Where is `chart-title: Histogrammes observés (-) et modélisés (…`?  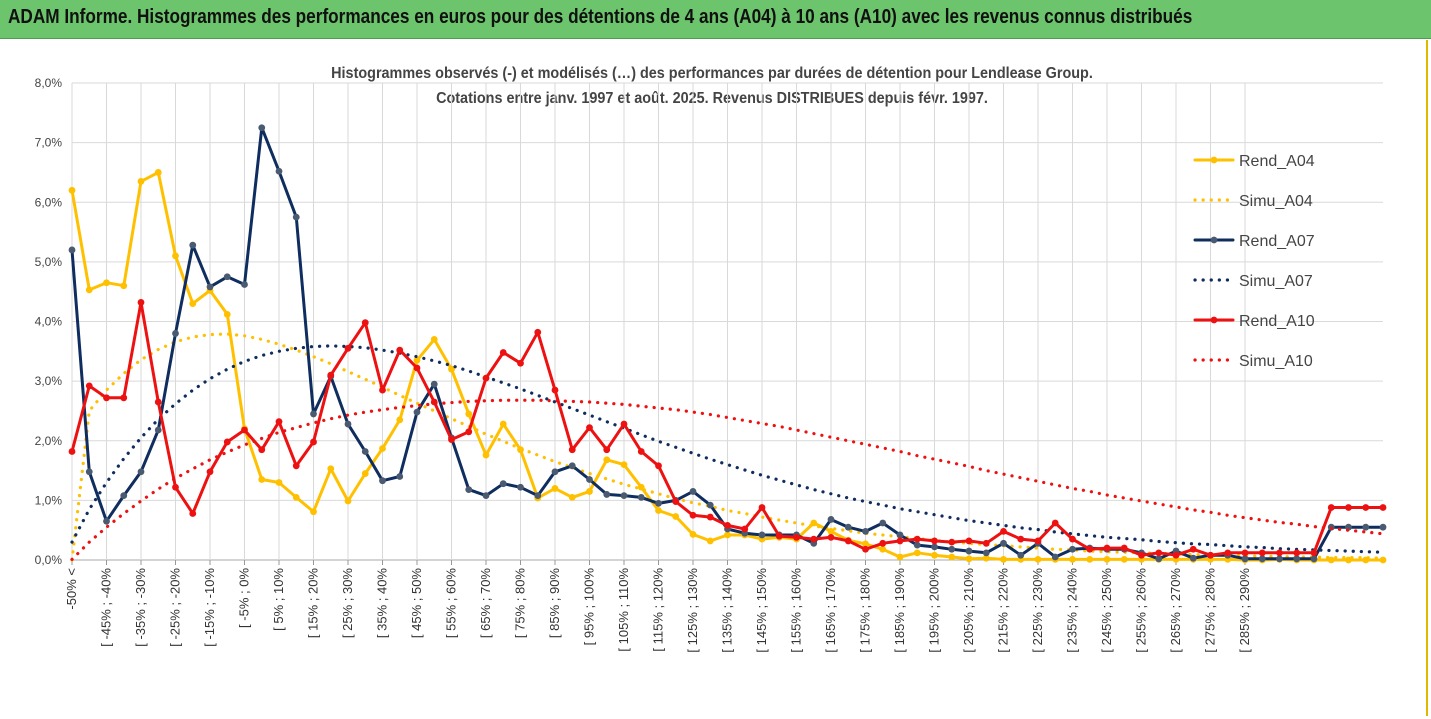 chart-title: Histogrammes observés (-) et modélisés (… is located at coordinates (712, 73).